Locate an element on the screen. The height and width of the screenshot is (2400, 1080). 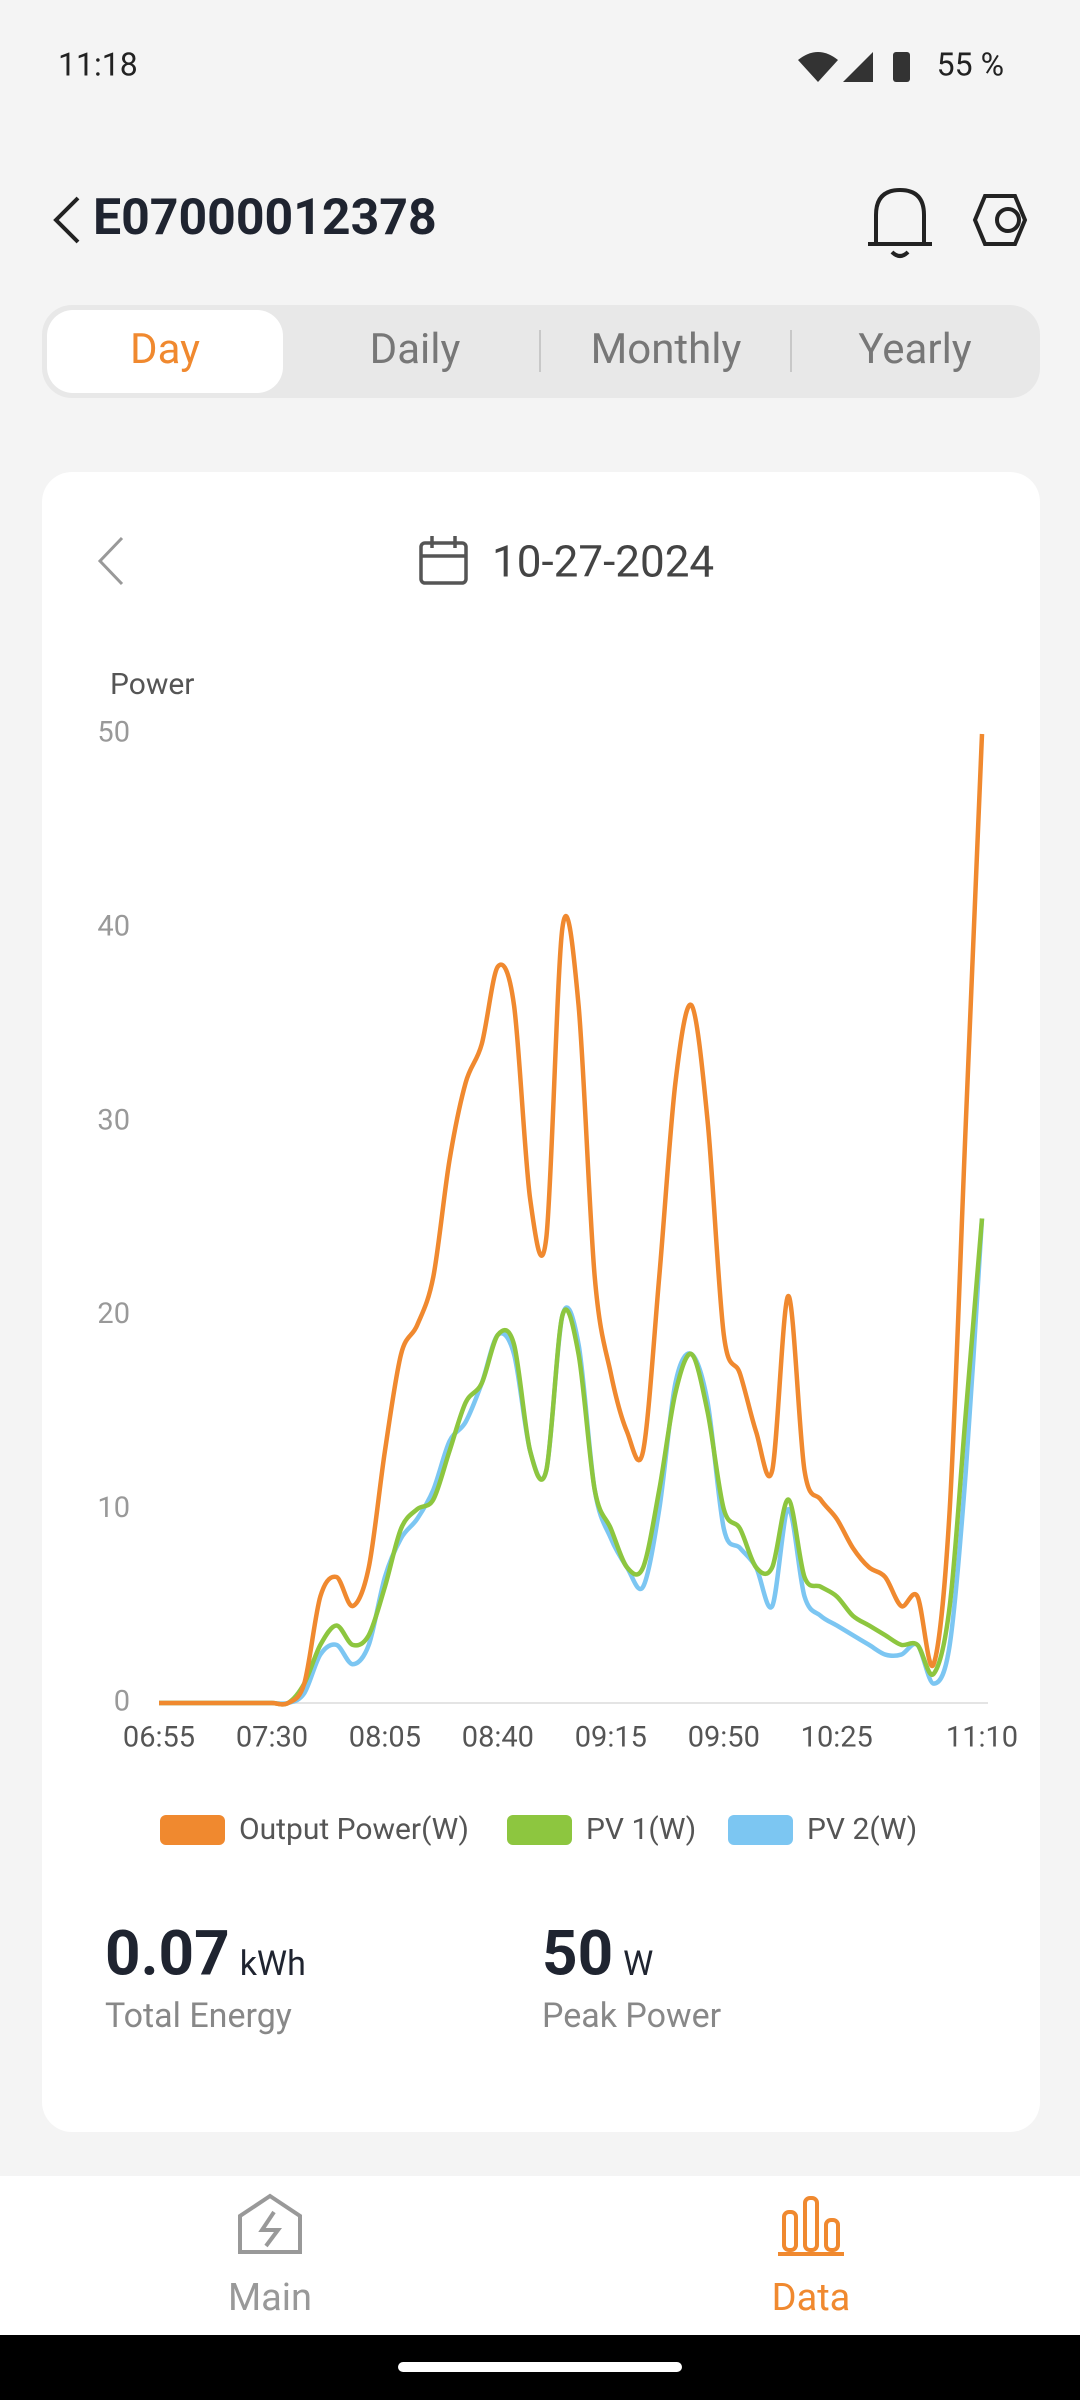
bell-icon is located at coordinates (900, 222).